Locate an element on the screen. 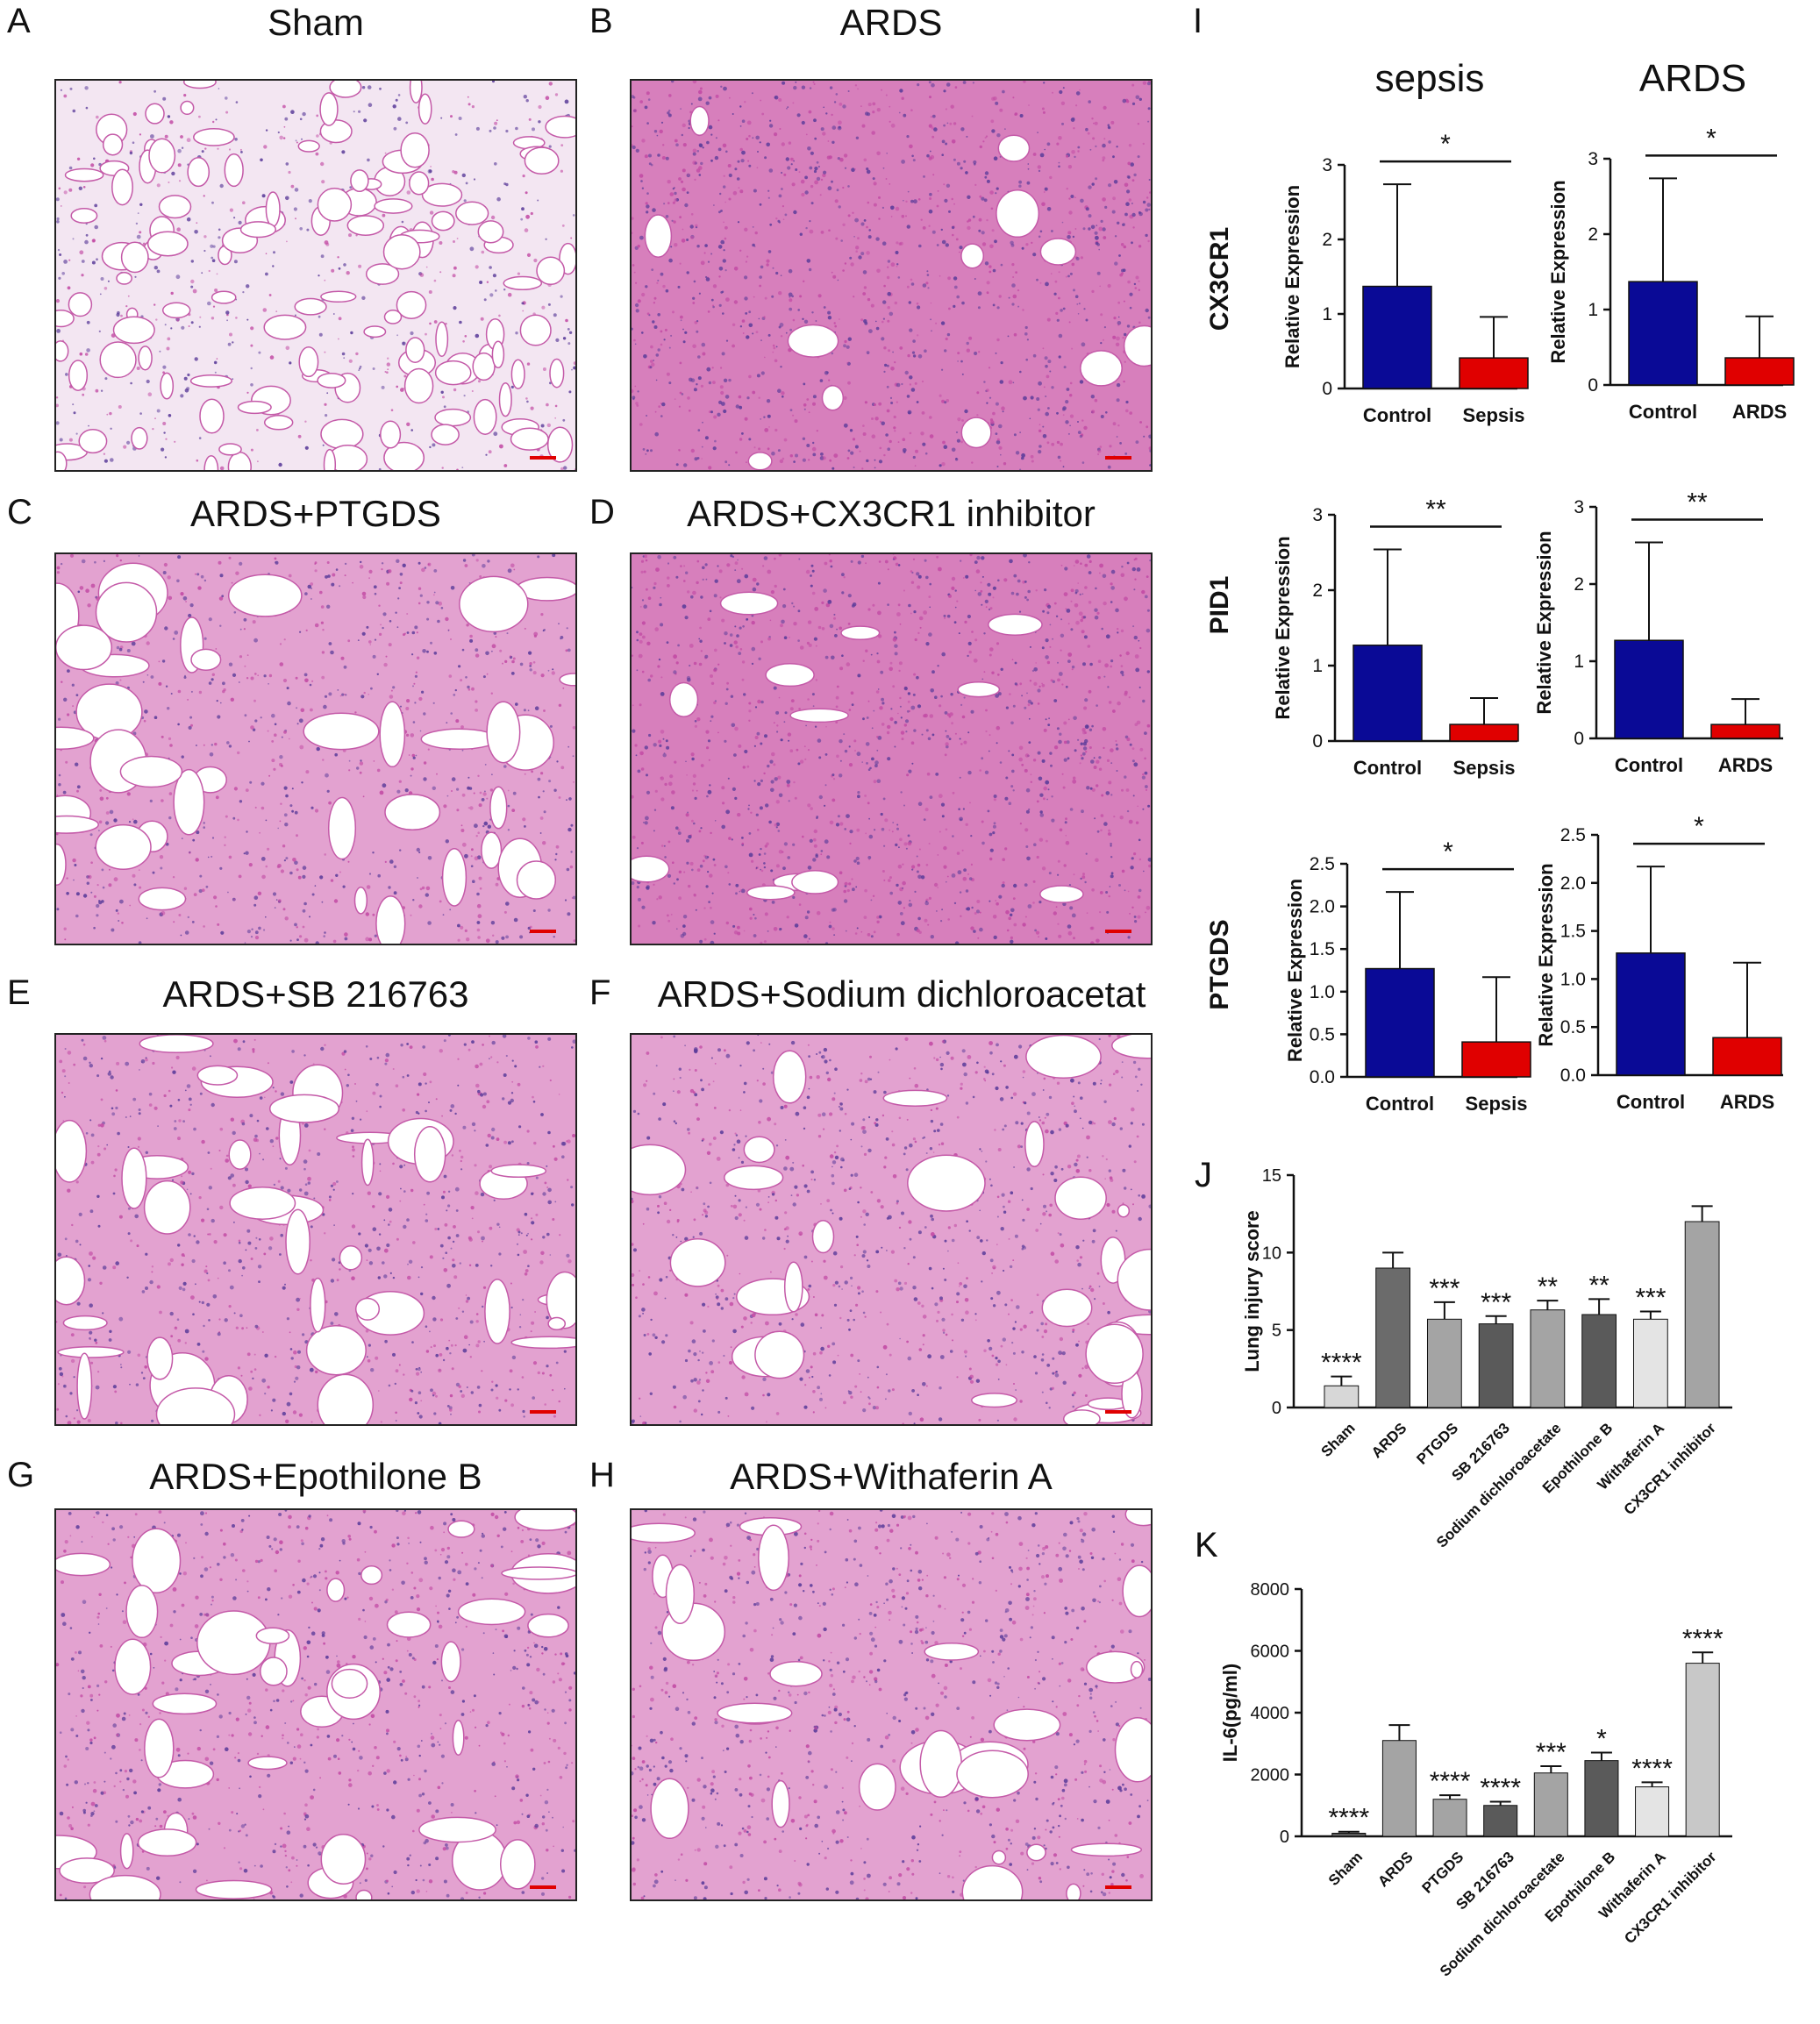 This screenshot has width=1820, height=2024. y-axis-label: Lung injury score is located at coordinates (1252, 1291).